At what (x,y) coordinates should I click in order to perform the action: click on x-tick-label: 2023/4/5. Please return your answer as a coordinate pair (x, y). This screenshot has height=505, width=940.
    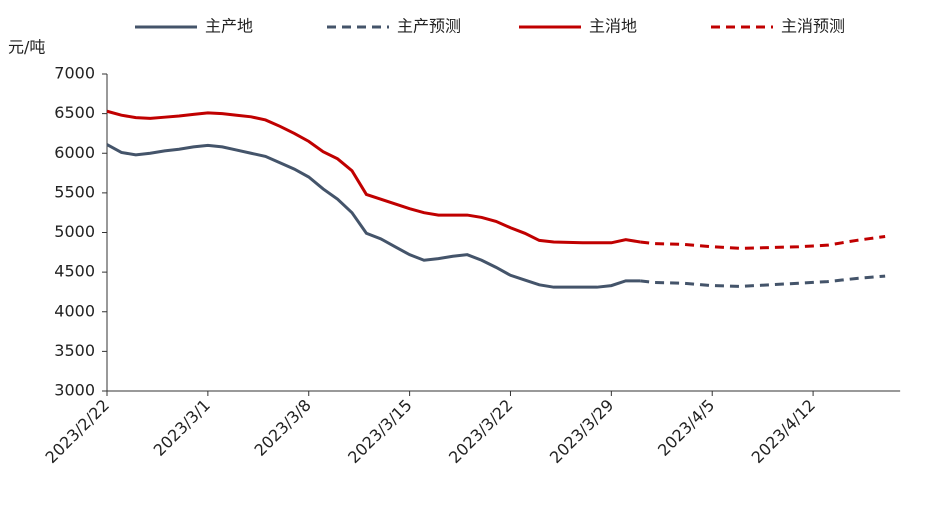
    Looking at the image, I should click on (686, 428).